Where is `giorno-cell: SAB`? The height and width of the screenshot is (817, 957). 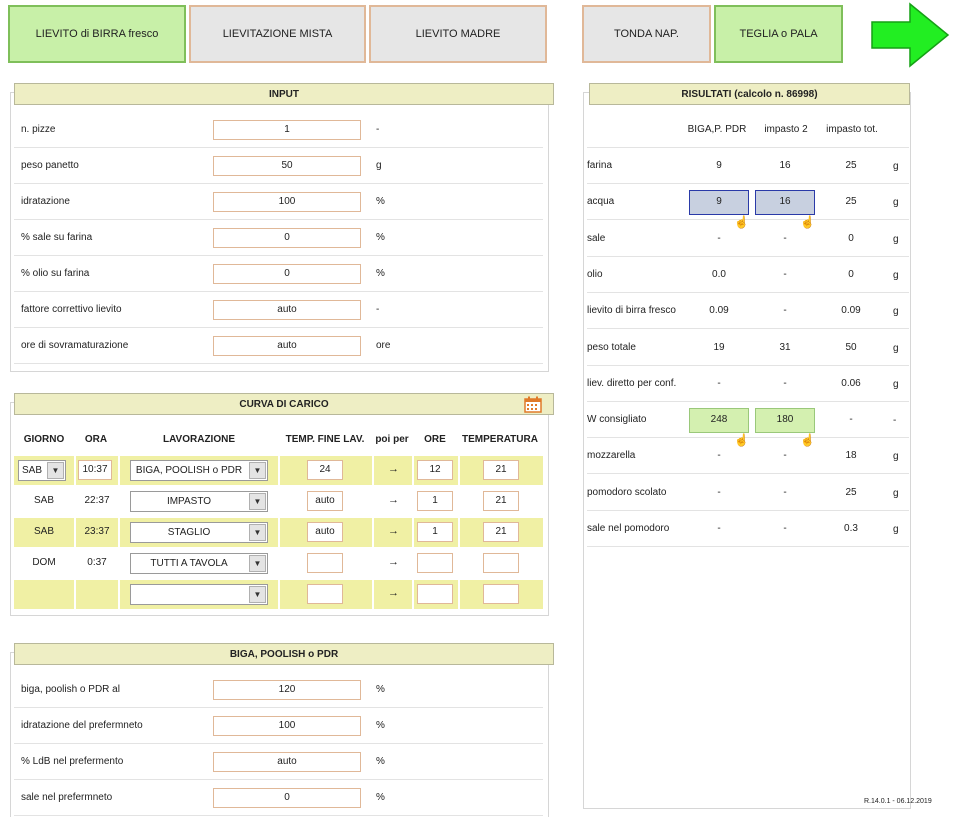 giorno-cell: SAB is located at coordinates (43, 500).